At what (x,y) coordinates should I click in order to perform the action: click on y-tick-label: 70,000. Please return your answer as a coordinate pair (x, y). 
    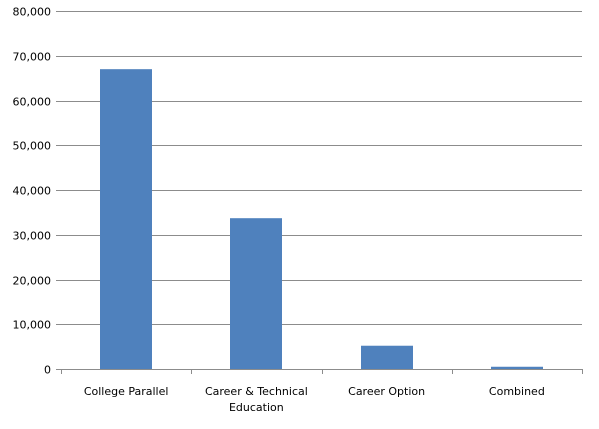
    Looking at the image, I should click on (32, 57).